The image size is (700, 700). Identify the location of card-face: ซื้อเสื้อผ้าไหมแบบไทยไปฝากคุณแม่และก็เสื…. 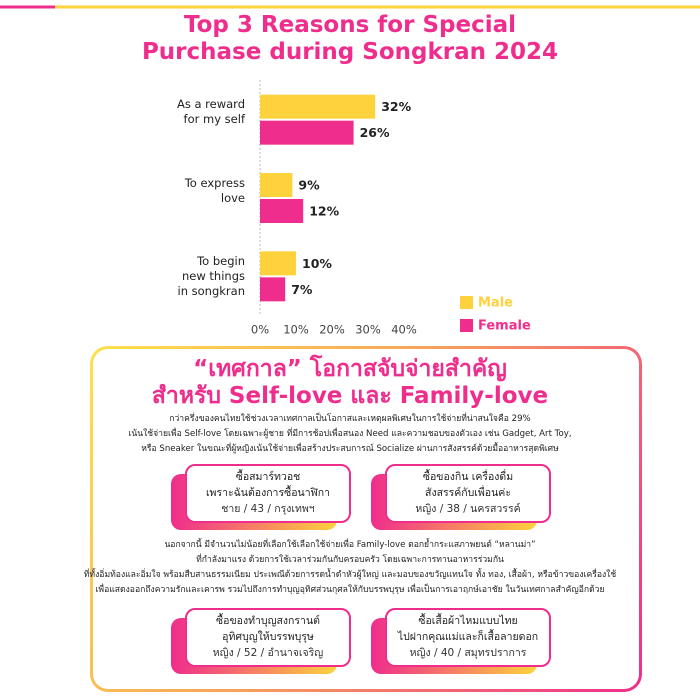
(468, 637).